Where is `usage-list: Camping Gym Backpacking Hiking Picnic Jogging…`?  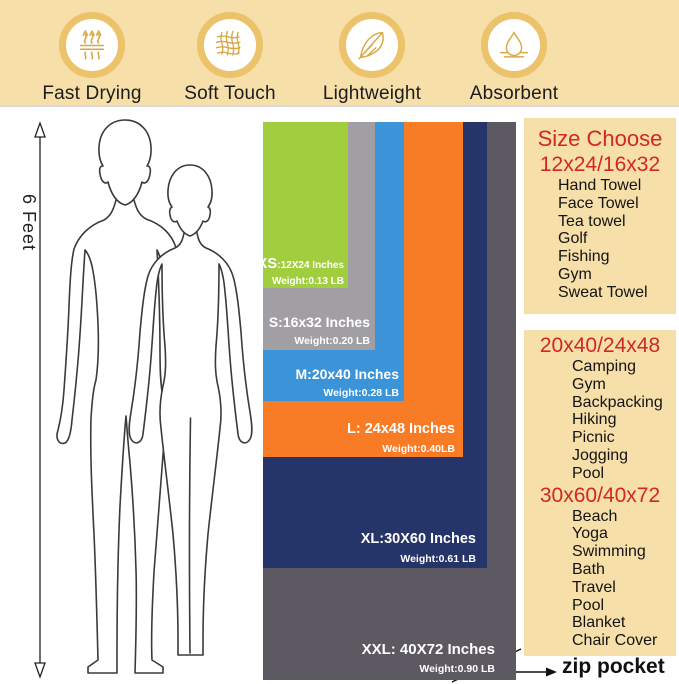 usage-list: Camping Gym Backpacking Hiking Picnic Jogging… is located at coordinates (600, 420).